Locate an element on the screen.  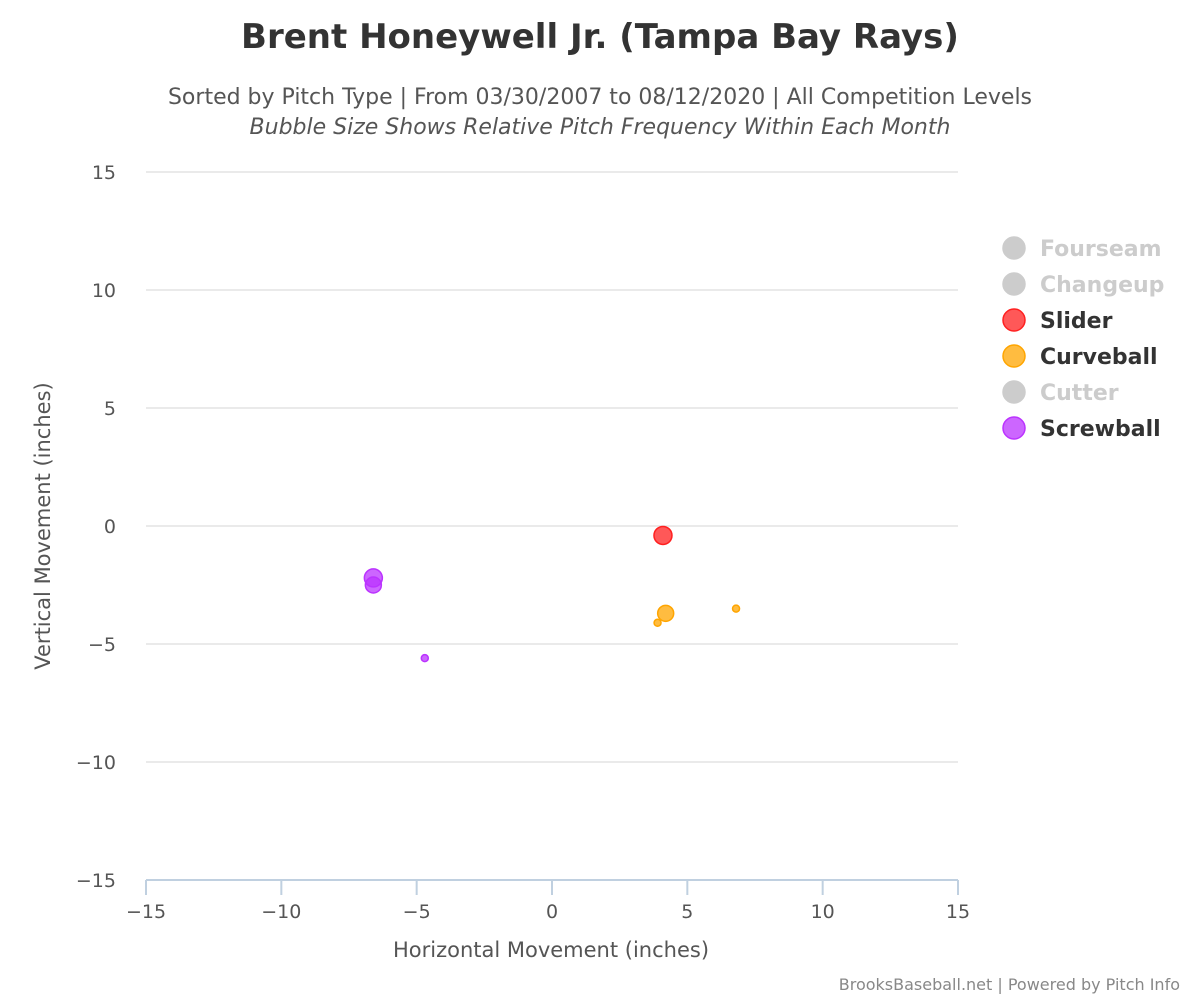
x-tick-label: −15 is located at coordinates (146, 912).